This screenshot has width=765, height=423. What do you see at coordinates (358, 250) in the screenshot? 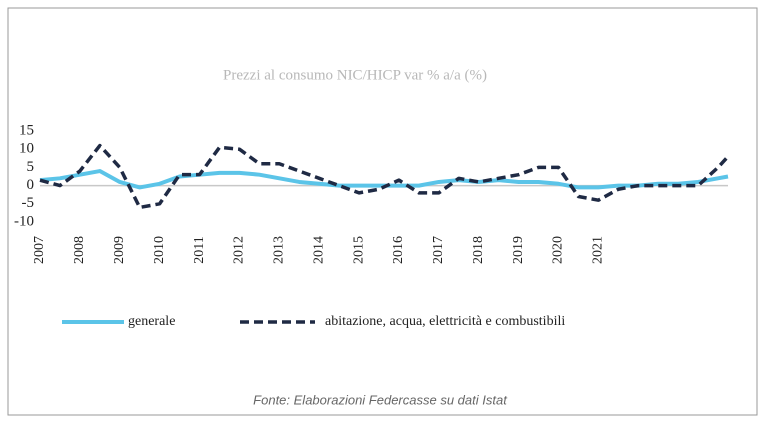
I see `x-tick-label: 2015` at bounding box center [358, 250].